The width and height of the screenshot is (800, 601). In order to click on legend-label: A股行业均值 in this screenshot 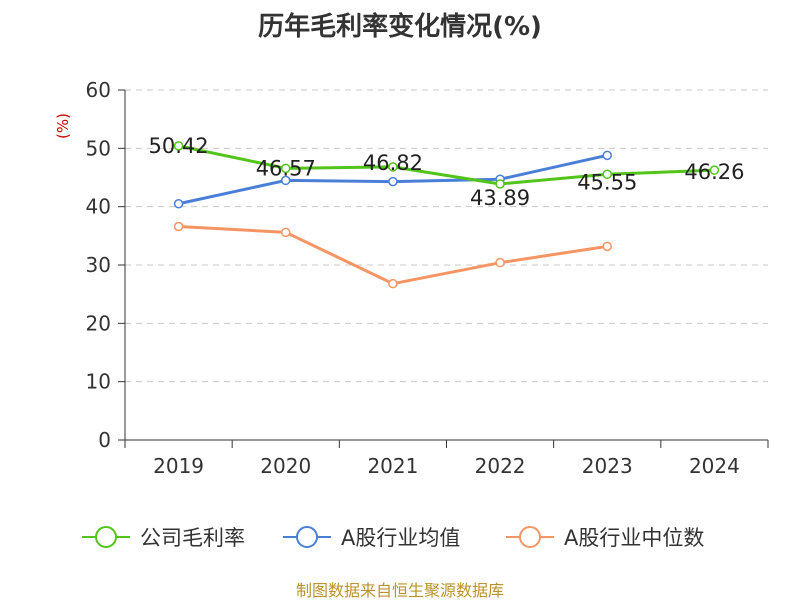, I will do `click(400, 538)`.